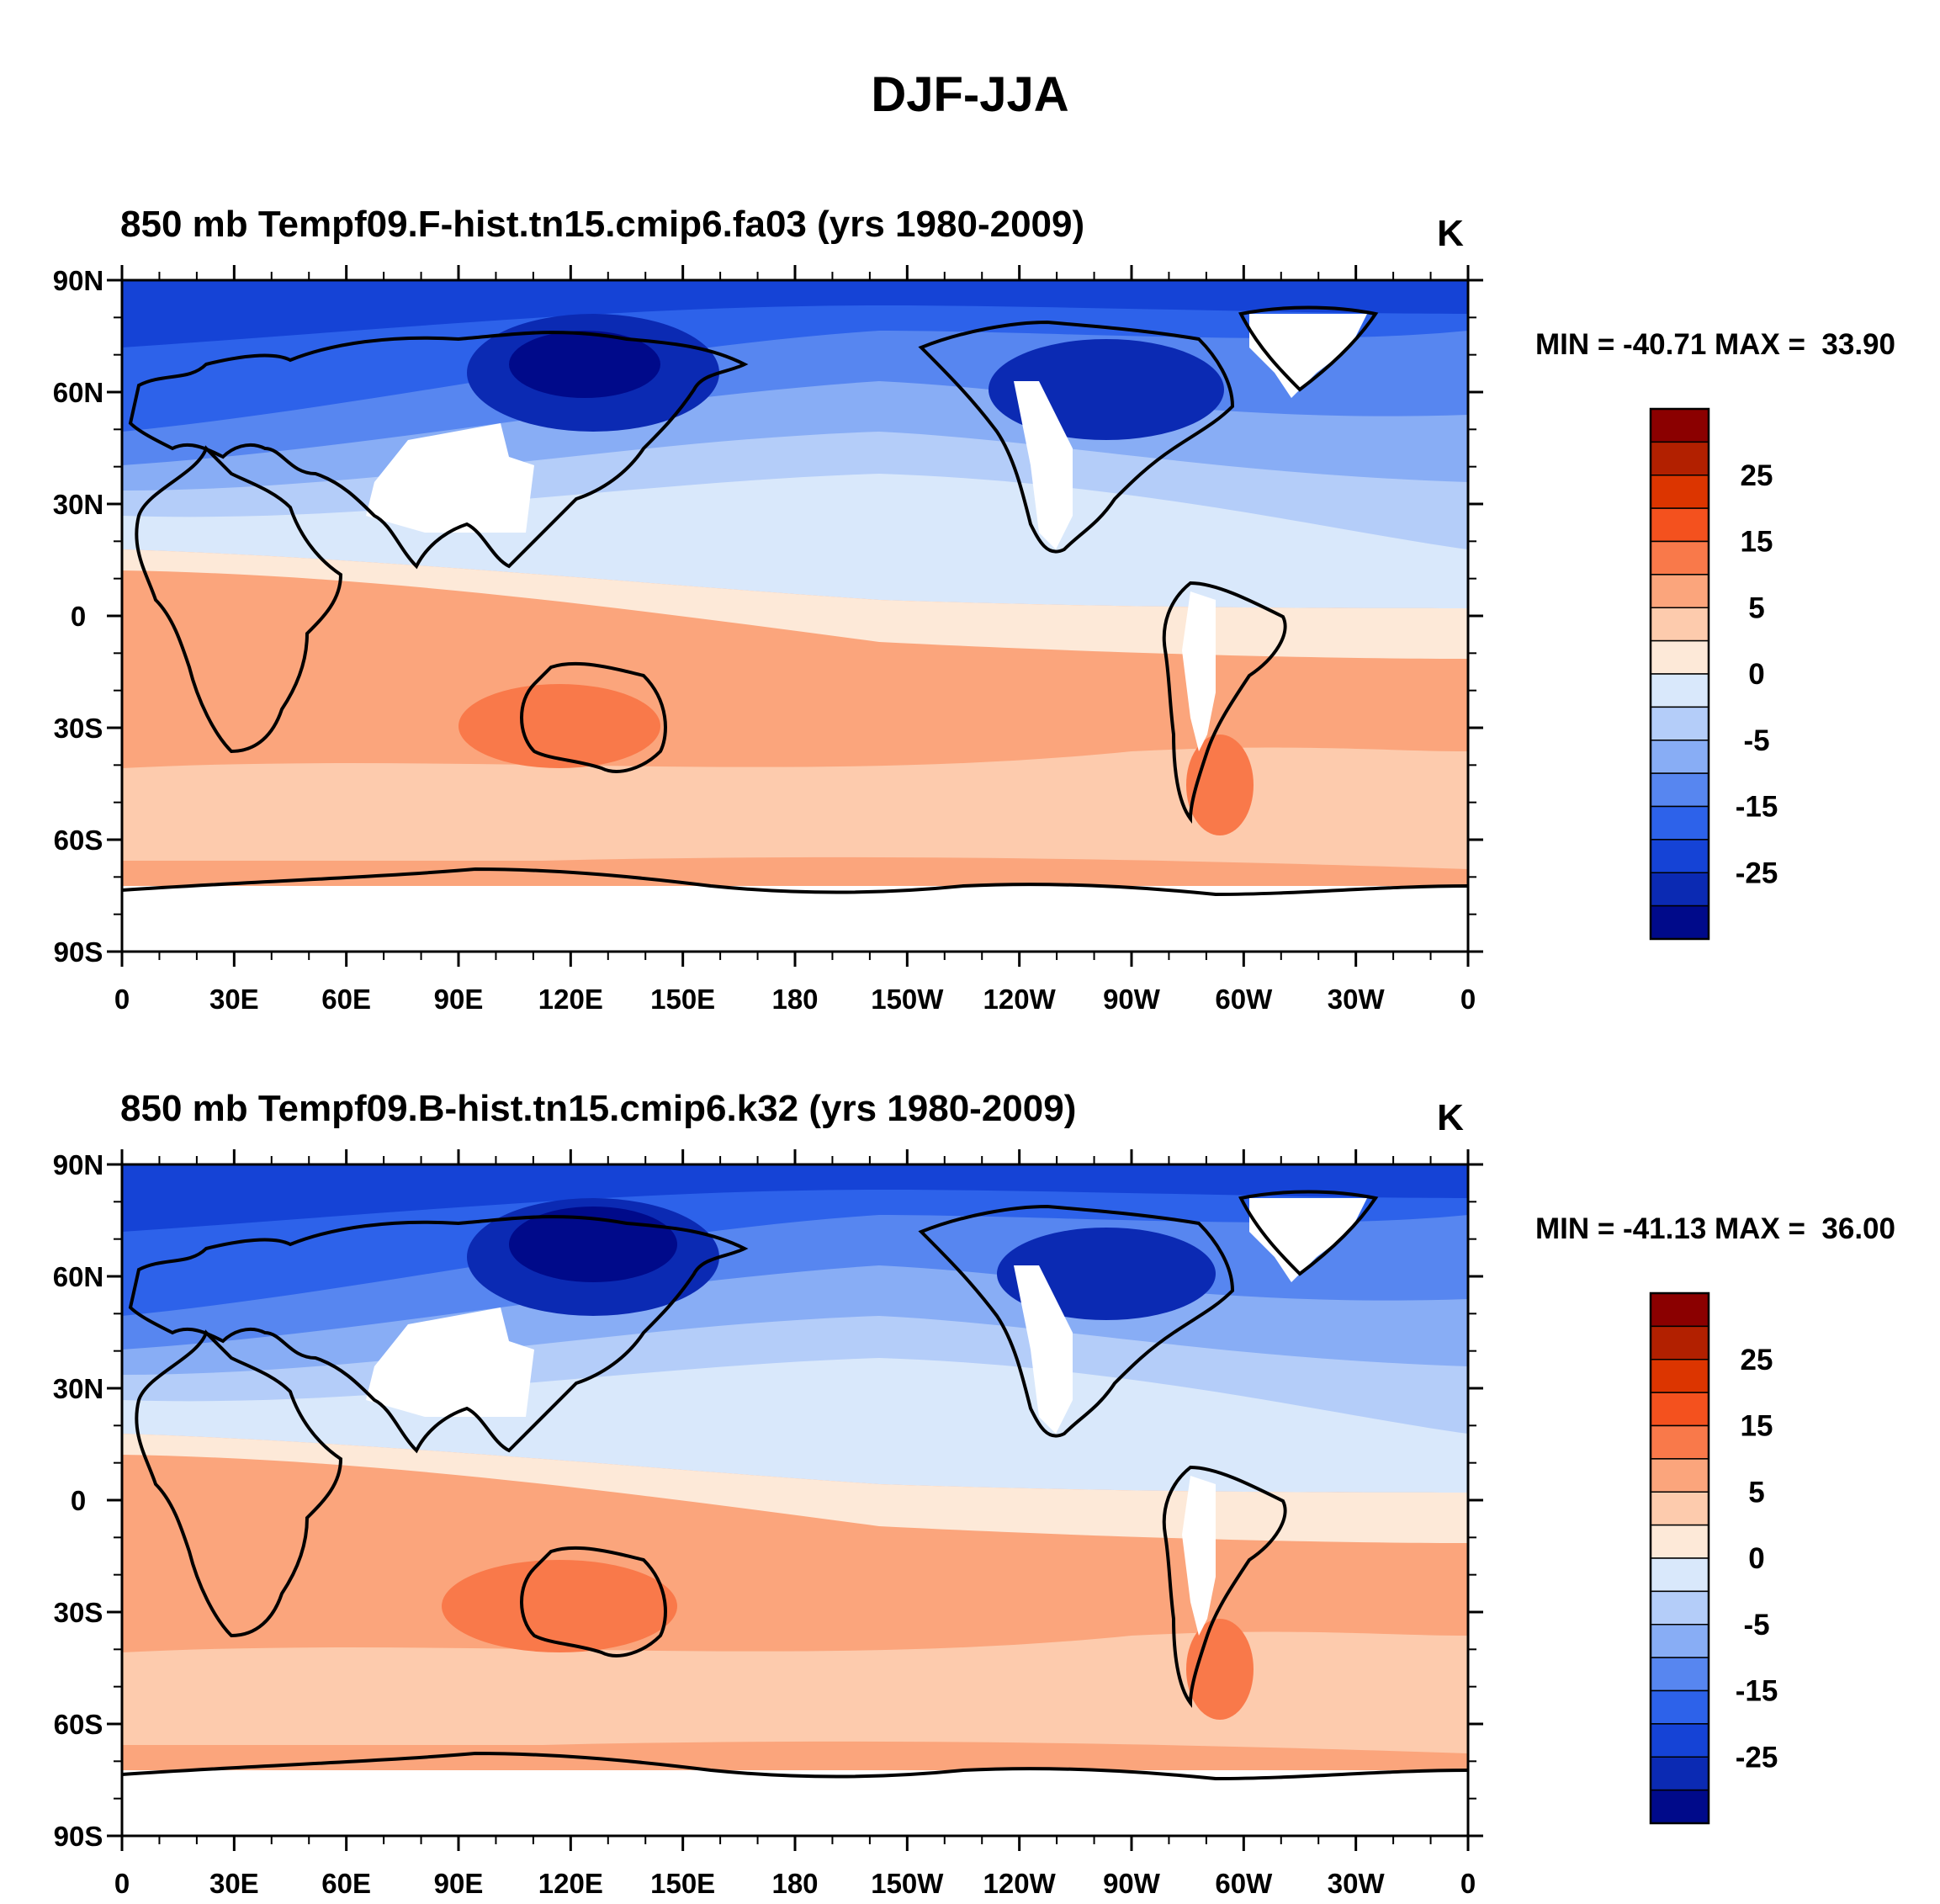  What do you see at coordinates (1451, 1117) in the screenshot?
I see `panel-2-units: K` at bounding box center [1451, 1117].